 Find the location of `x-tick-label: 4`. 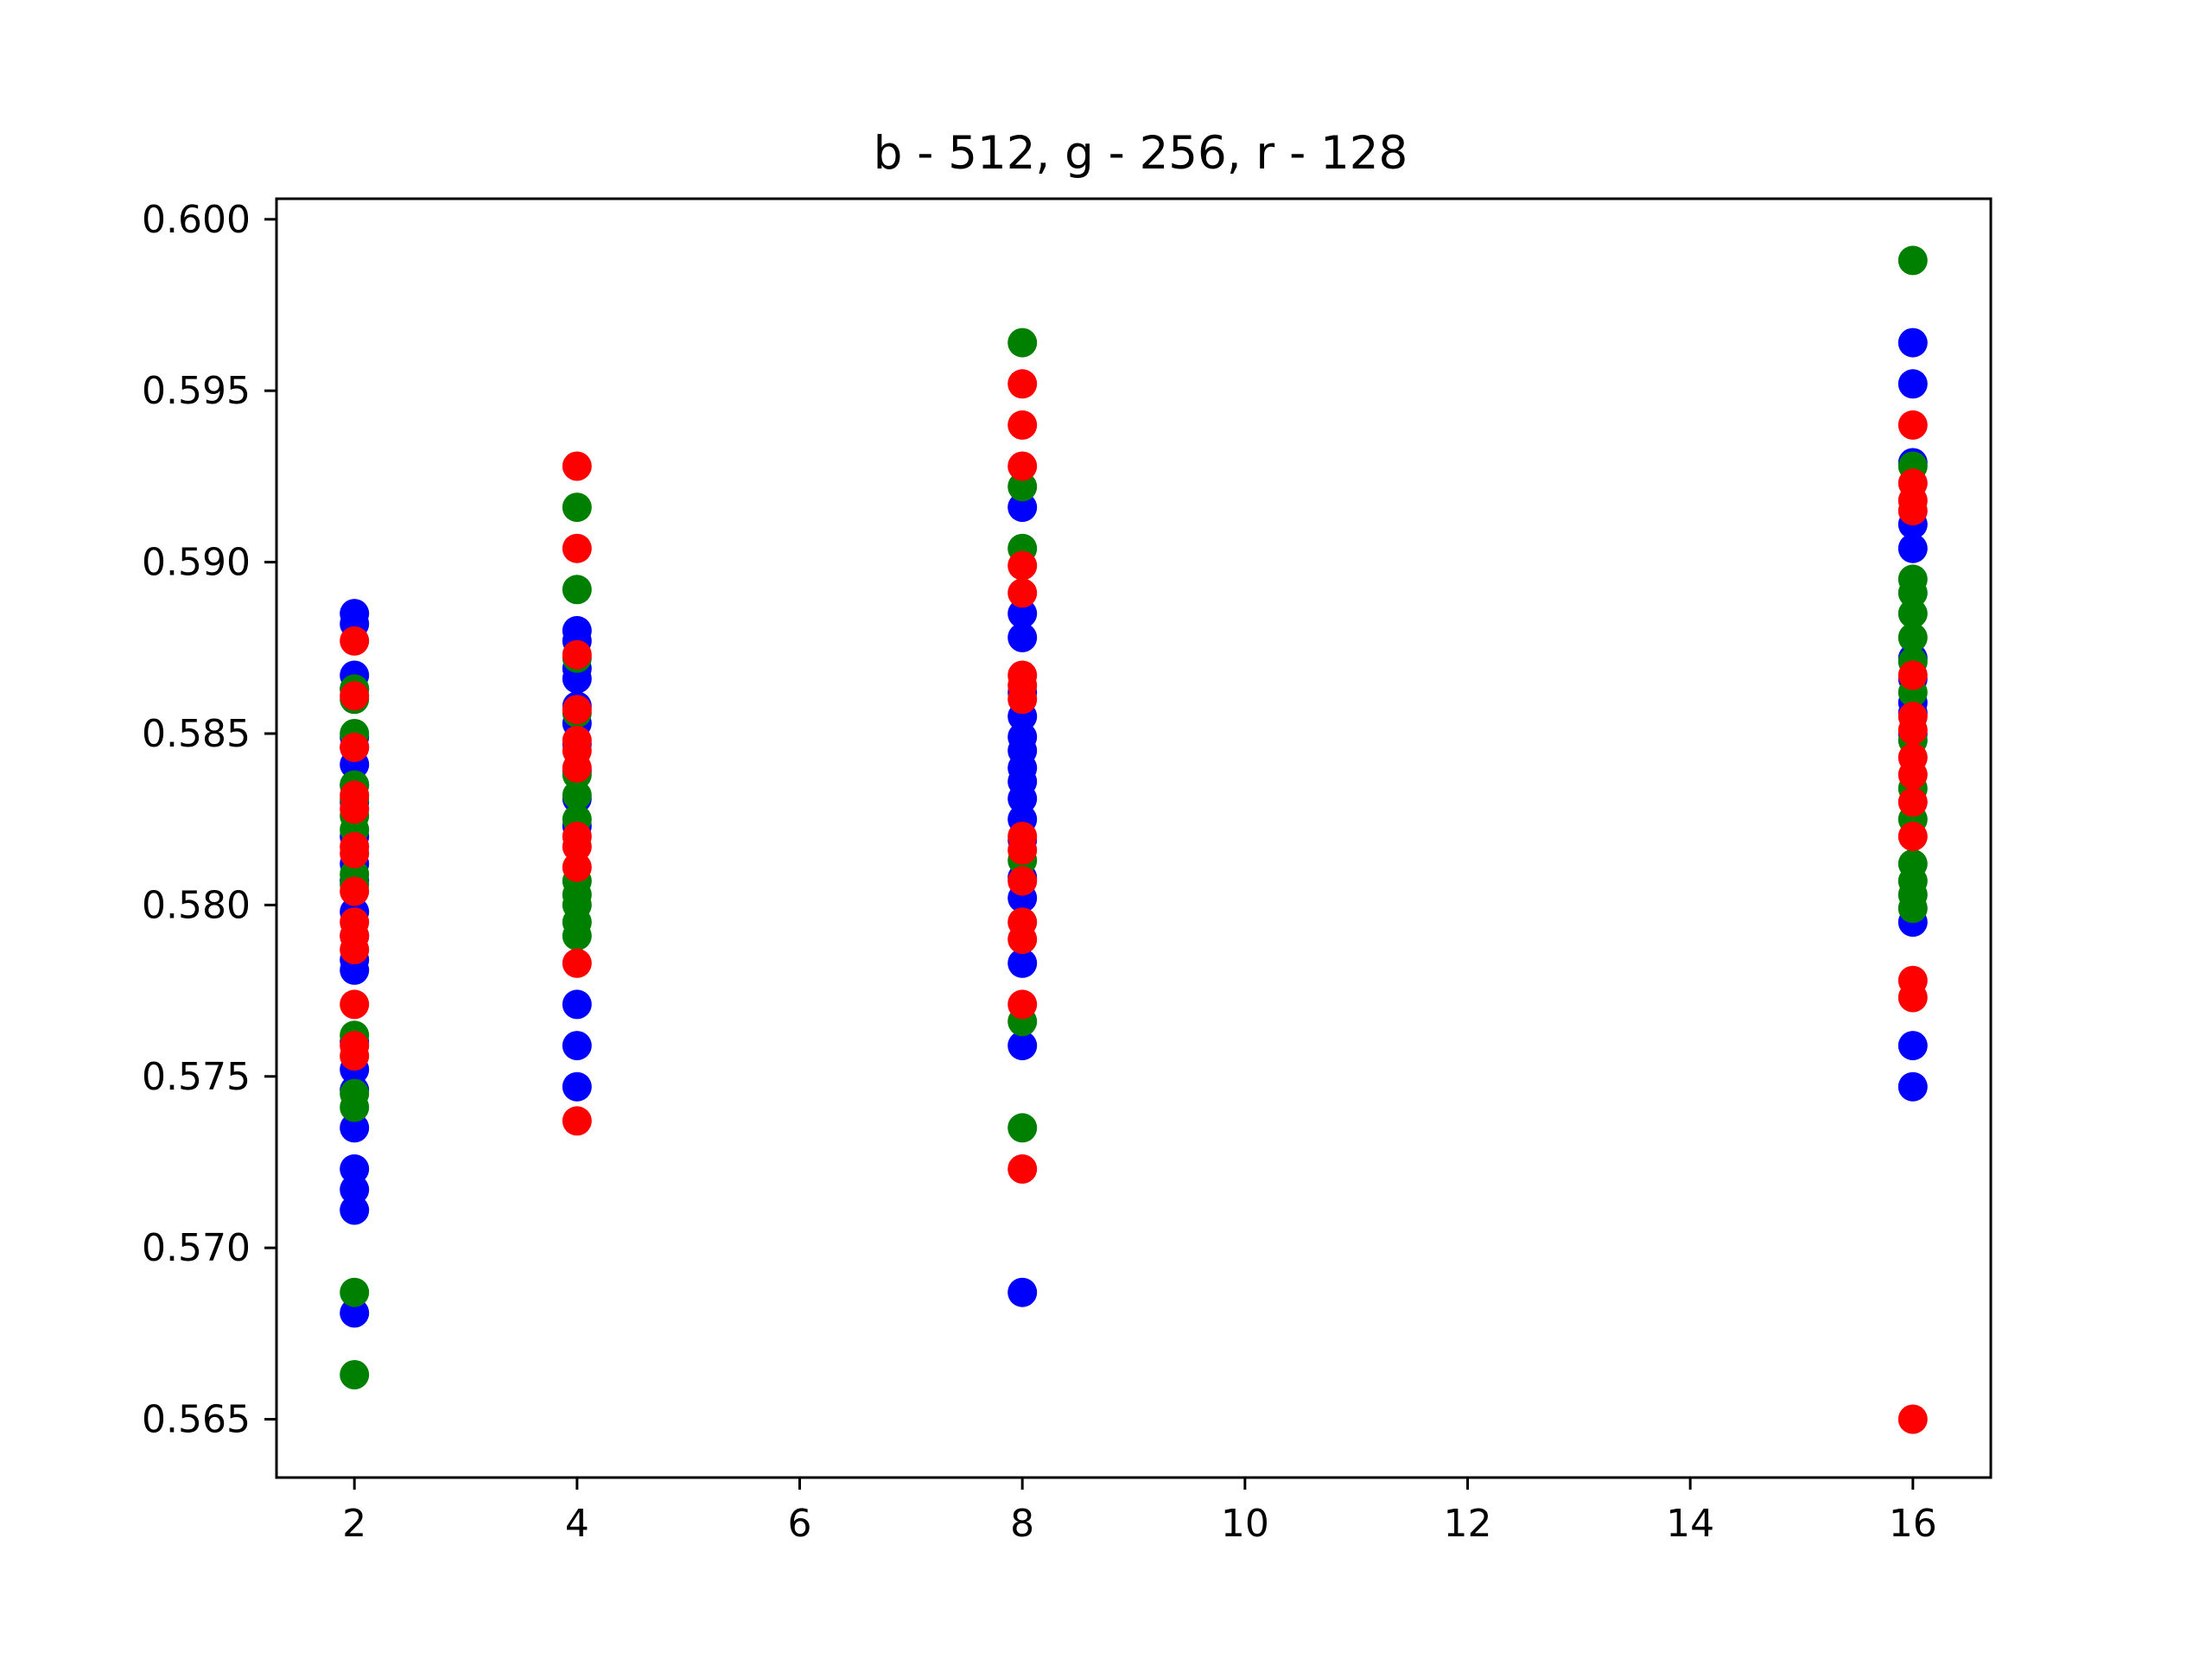

x-tick-label: 4 is located at coordinates (577, 1524).